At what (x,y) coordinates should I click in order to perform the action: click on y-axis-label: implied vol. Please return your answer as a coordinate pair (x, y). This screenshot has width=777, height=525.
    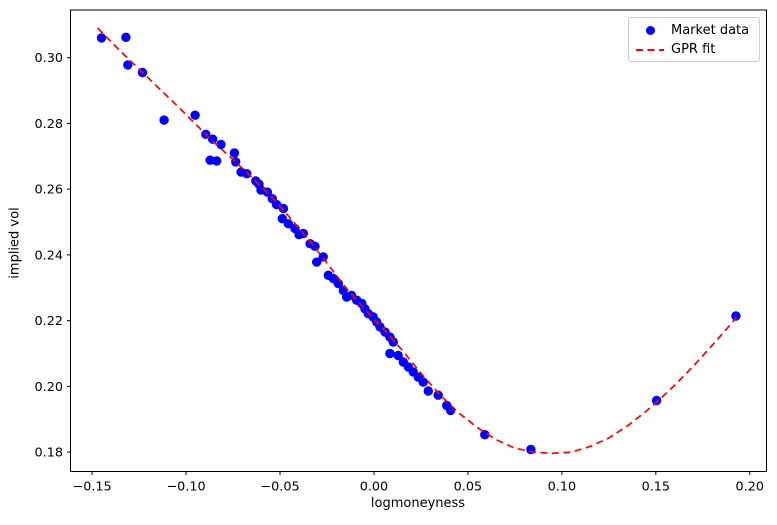
    Looking at the image, I should click on (15, 243).